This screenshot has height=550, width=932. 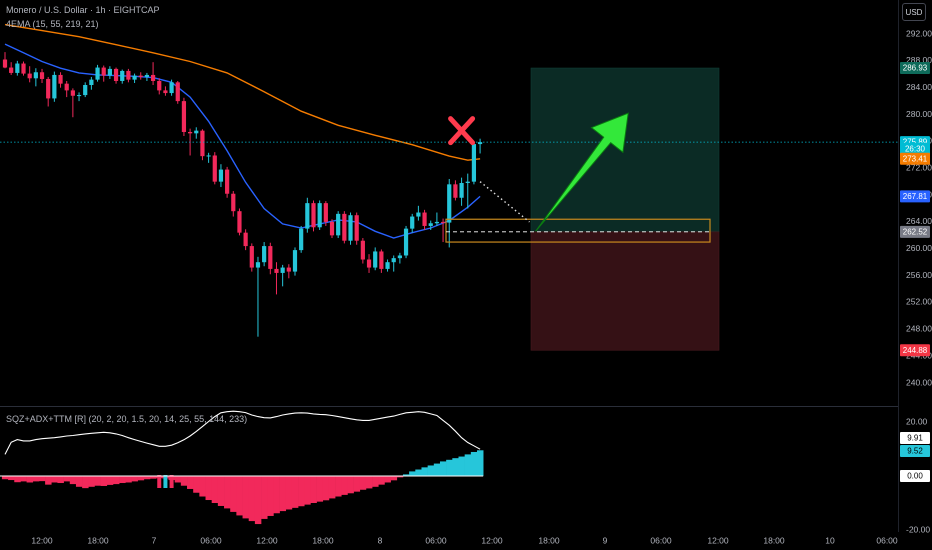 I want to click on price-label: 267.81, so click(x=915, y=196).